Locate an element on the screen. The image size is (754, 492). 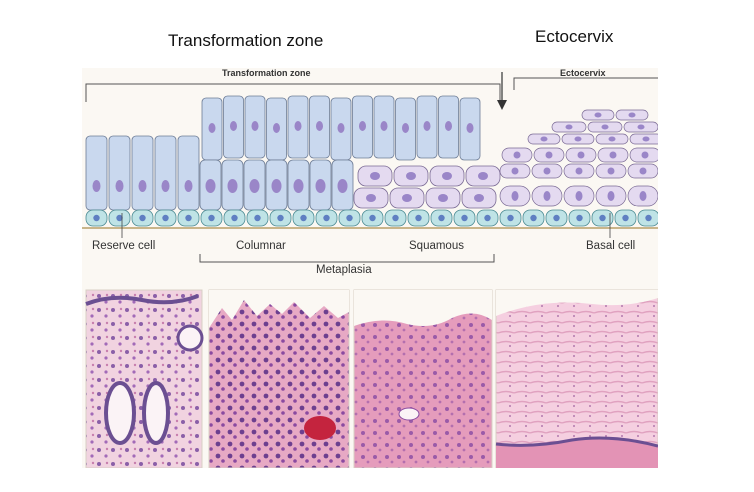
slide-title-transformation-zone: Transformation zone is located at coordinates (246, 40).